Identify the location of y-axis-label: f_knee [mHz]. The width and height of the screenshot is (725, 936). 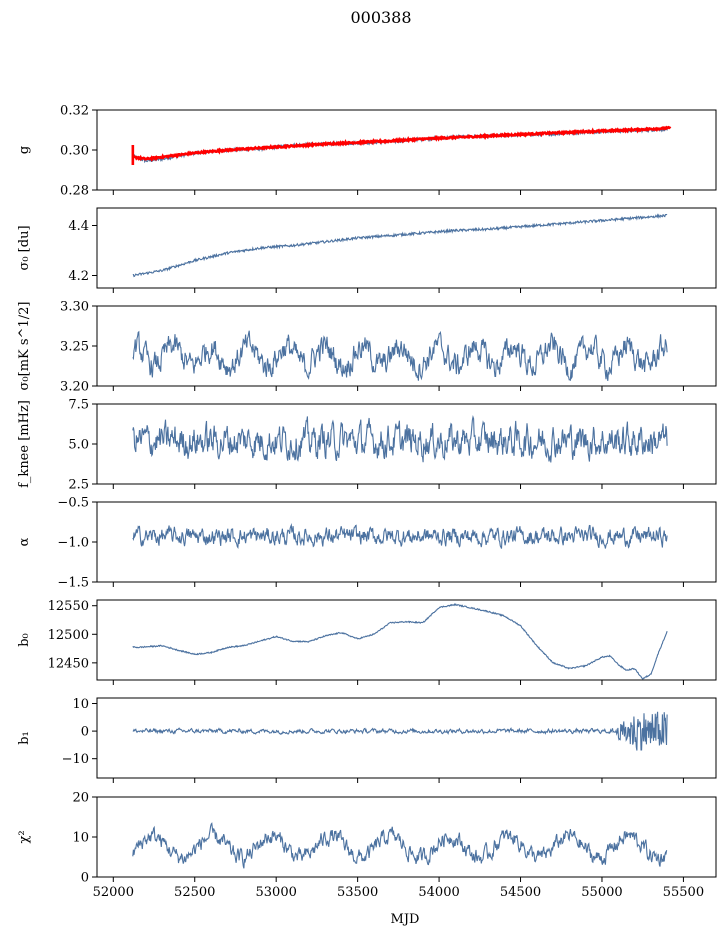
(24, 444).